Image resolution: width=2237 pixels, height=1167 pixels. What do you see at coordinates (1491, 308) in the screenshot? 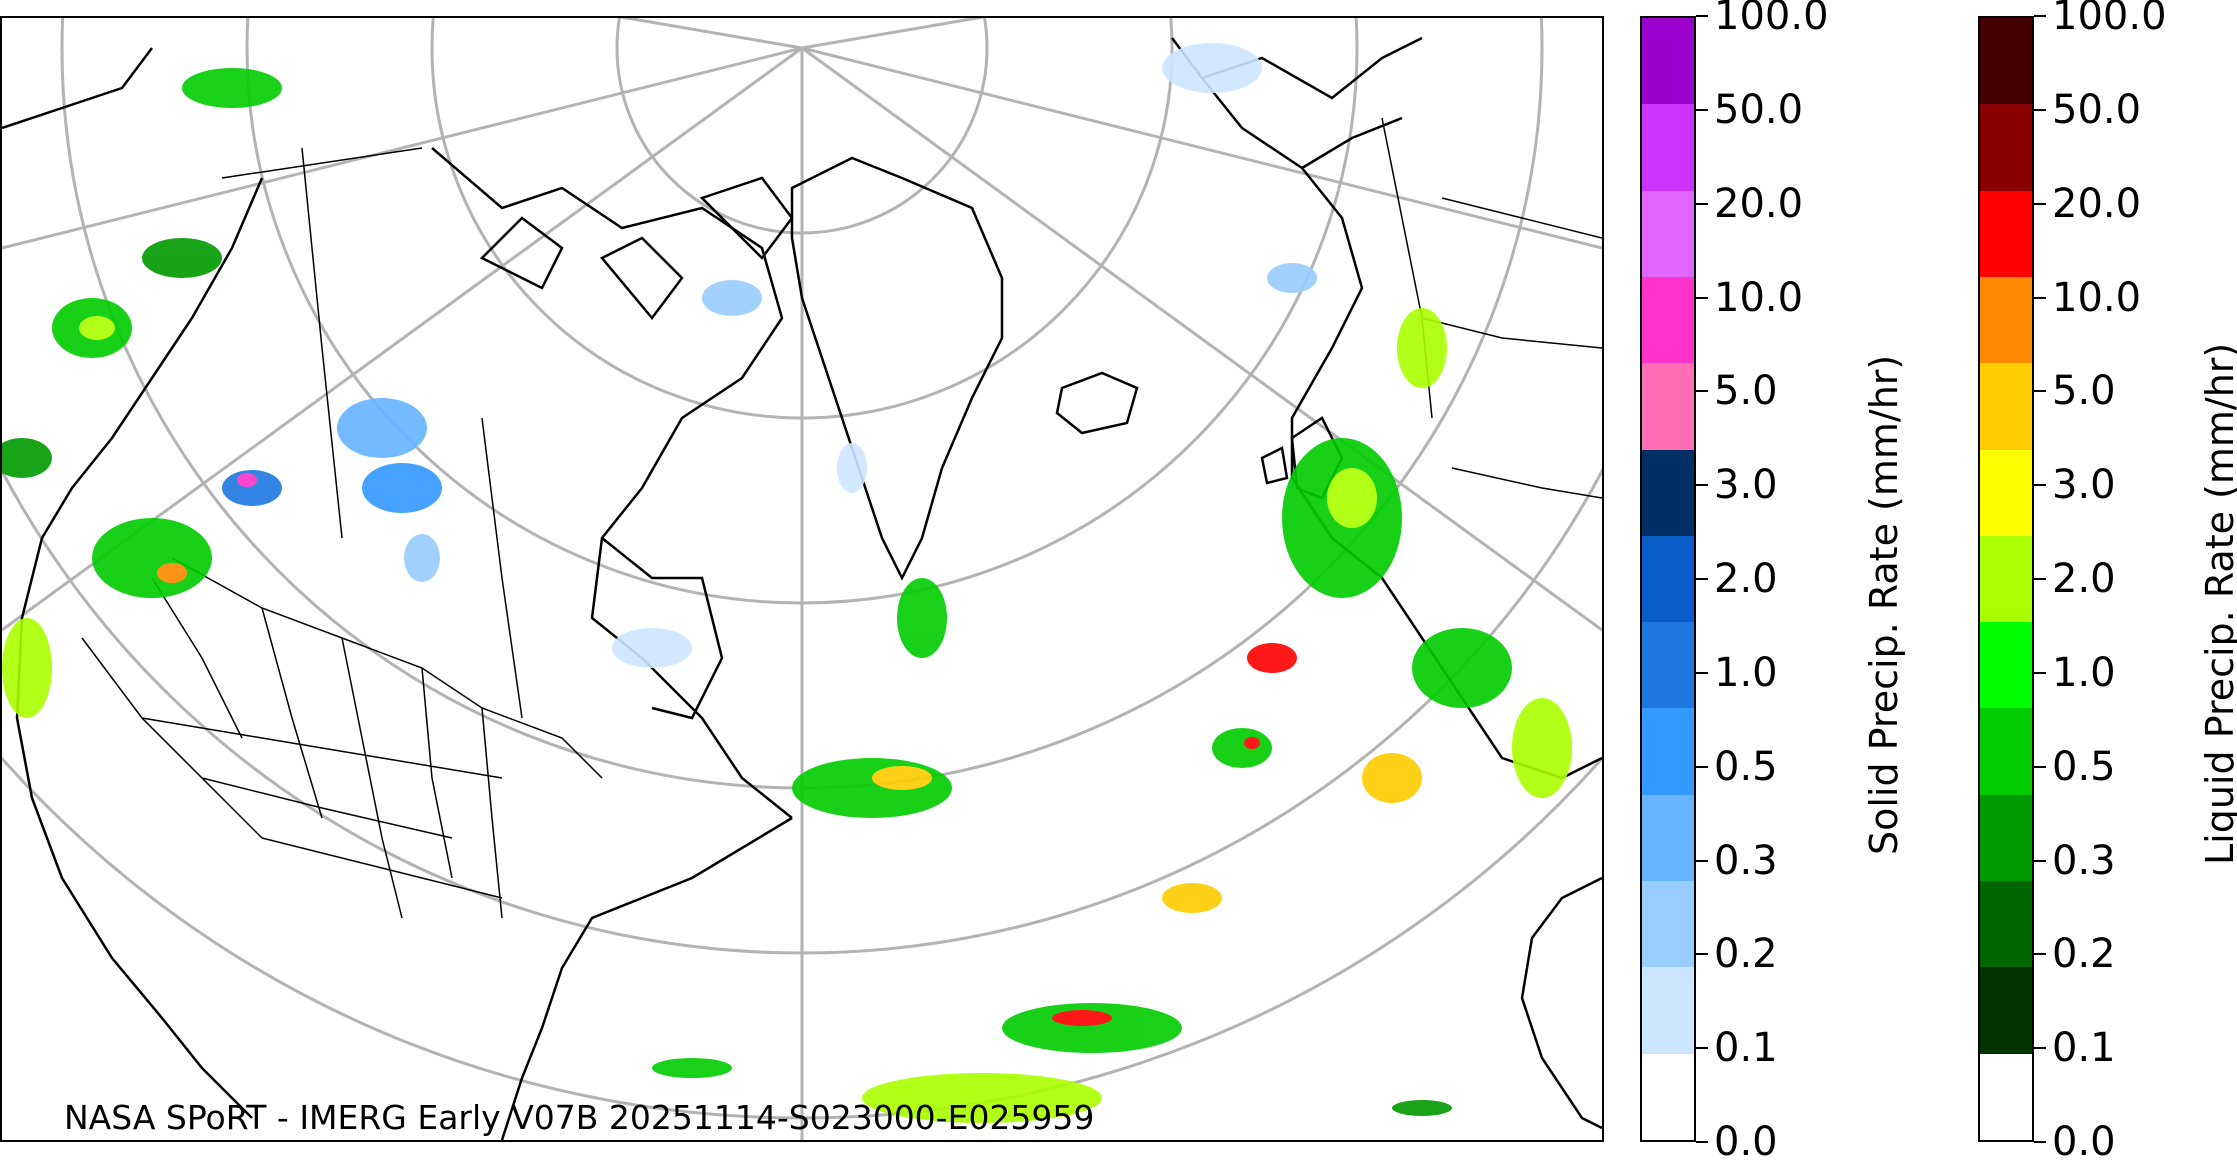
I see `europe-borders` at bounding box center [1491, 308].